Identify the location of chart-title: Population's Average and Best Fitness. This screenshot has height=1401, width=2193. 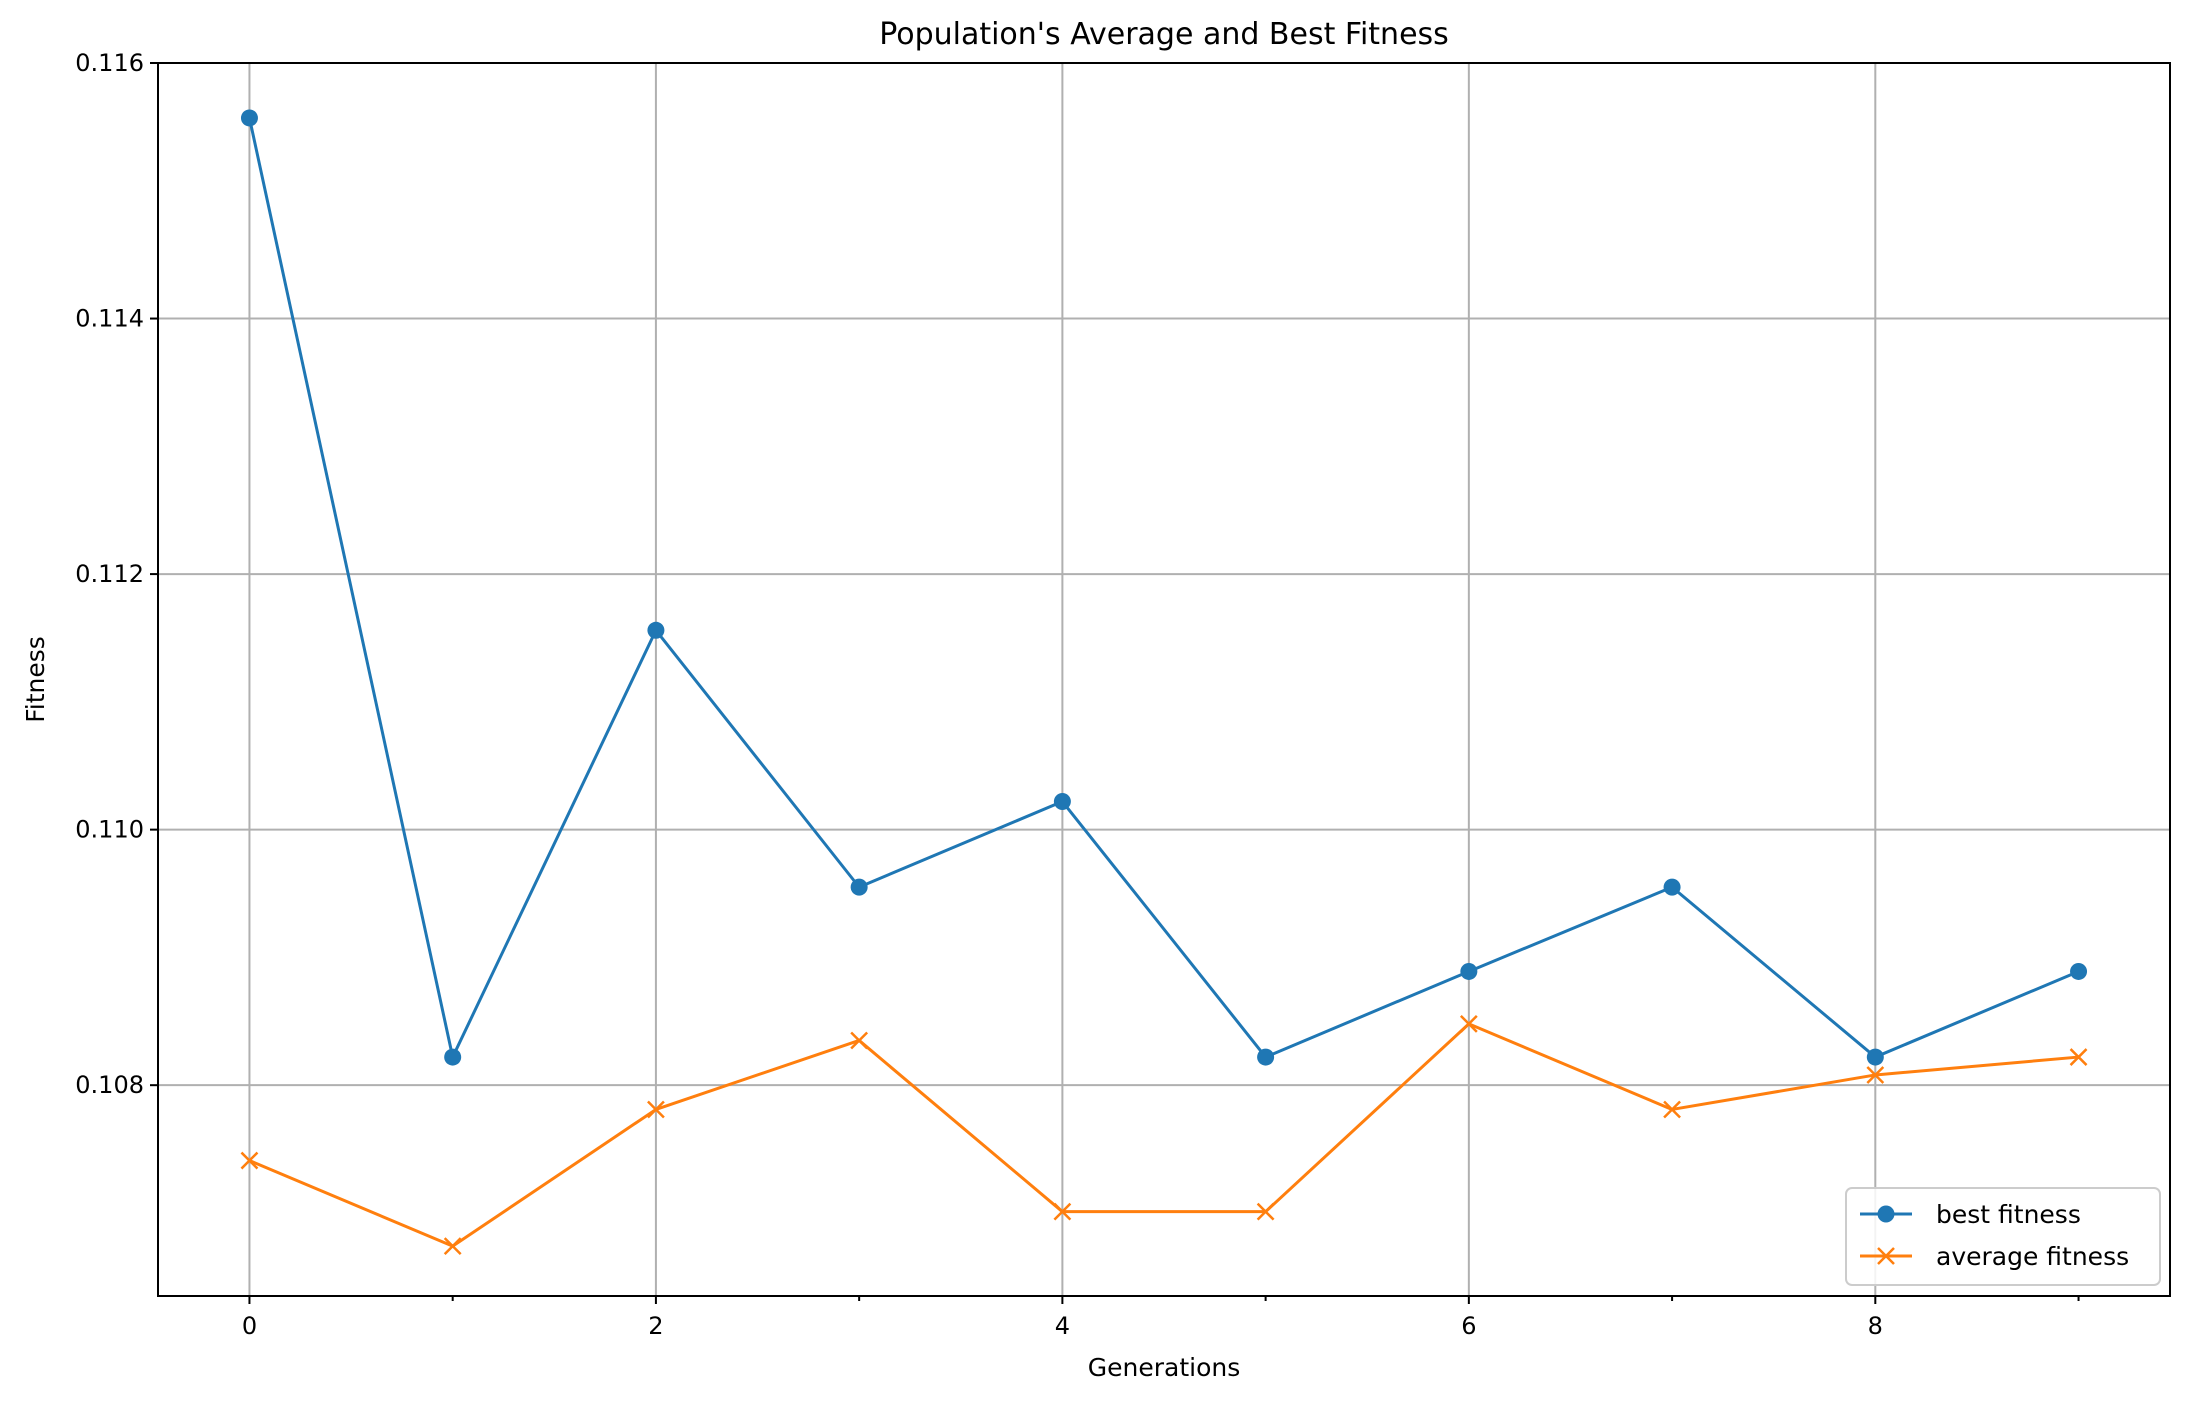
(1164, 34).